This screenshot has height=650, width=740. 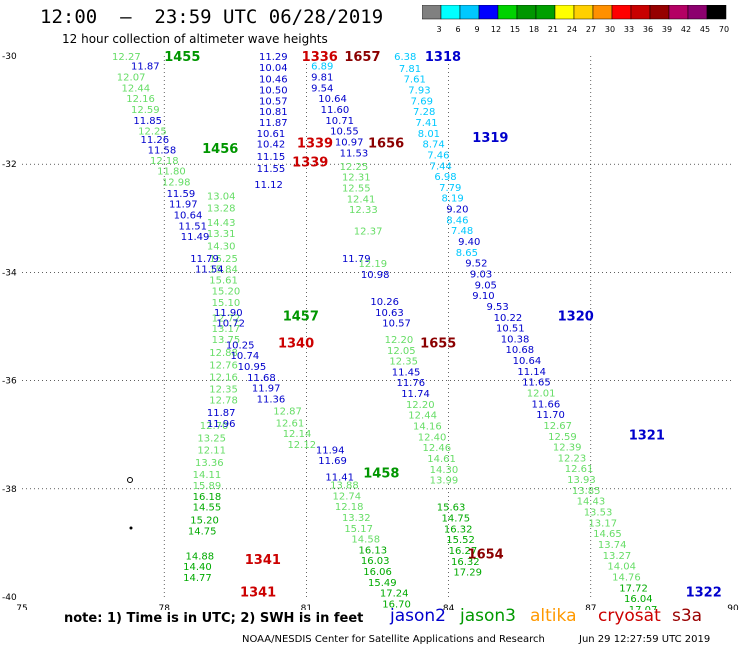 I want to click on pass-number-label: 1656, so click(x=386, y=144).